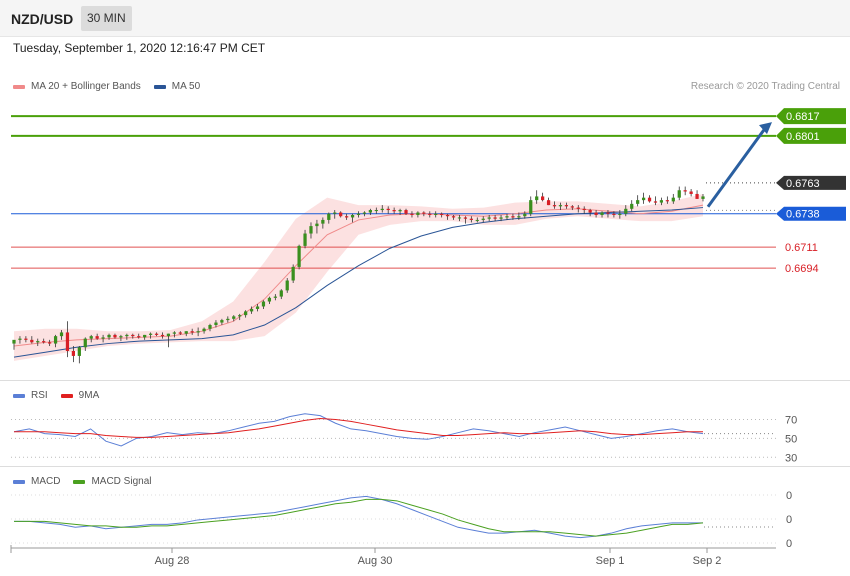 Image resolution: width=850 pixels, height=576 pixels. I want to click on macd-tick-label: 0, so click(789, 496).